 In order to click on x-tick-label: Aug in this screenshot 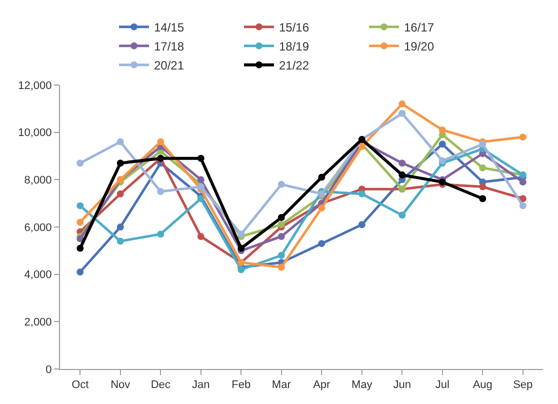, I will do `click(482, 385)`.